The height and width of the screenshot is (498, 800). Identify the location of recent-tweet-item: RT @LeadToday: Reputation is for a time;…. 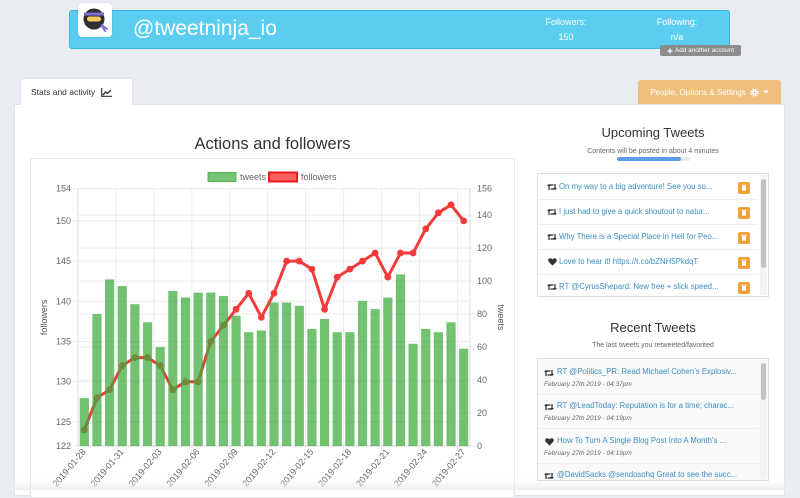
(648, 412).